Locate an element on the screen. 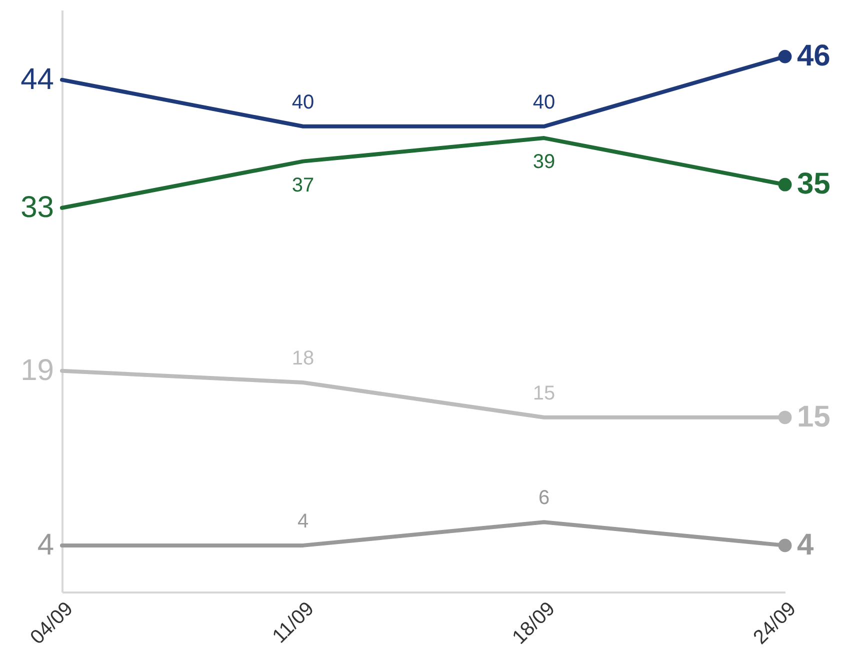  data-label: 18 is located at coordinates (303, 358).